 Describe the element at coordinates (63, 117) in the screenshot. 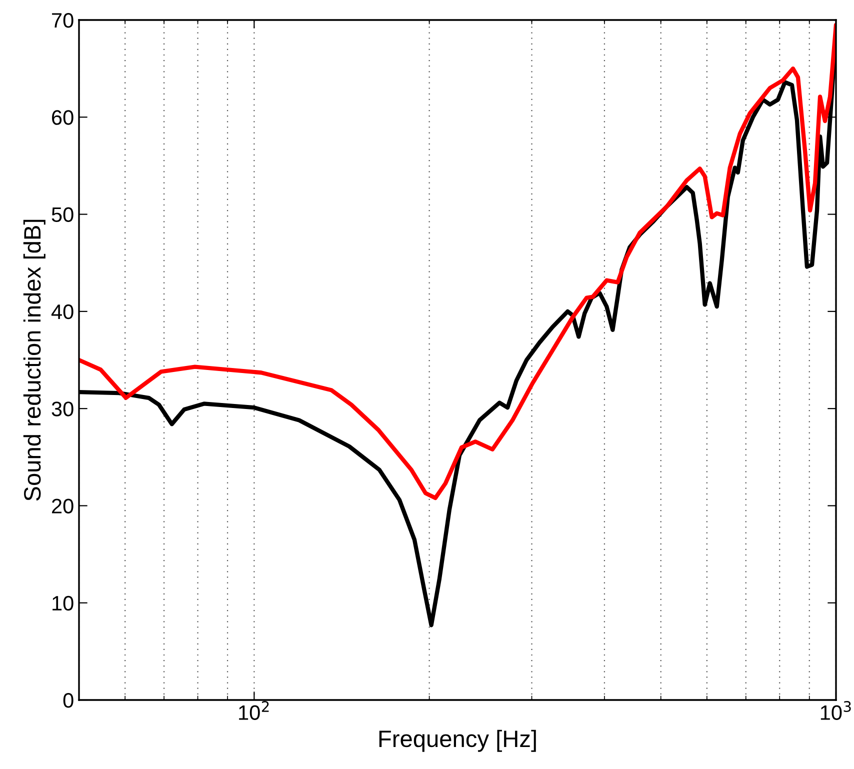

I see `y-tick-label: 60` at that location.